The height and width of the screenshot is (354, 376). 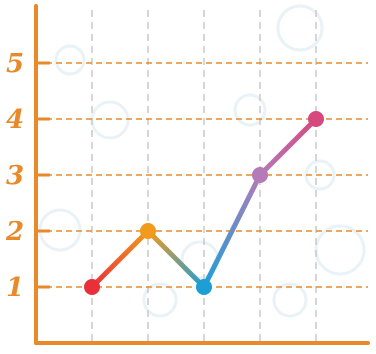 I want to click on y-tick-label: 1, so click(x=15, y=288).